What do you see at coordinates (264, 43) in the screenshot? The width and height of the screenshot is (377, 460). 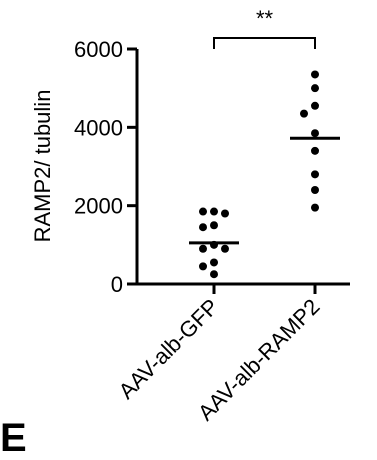 I see `bracket-line` at bounding box center [264, 43].